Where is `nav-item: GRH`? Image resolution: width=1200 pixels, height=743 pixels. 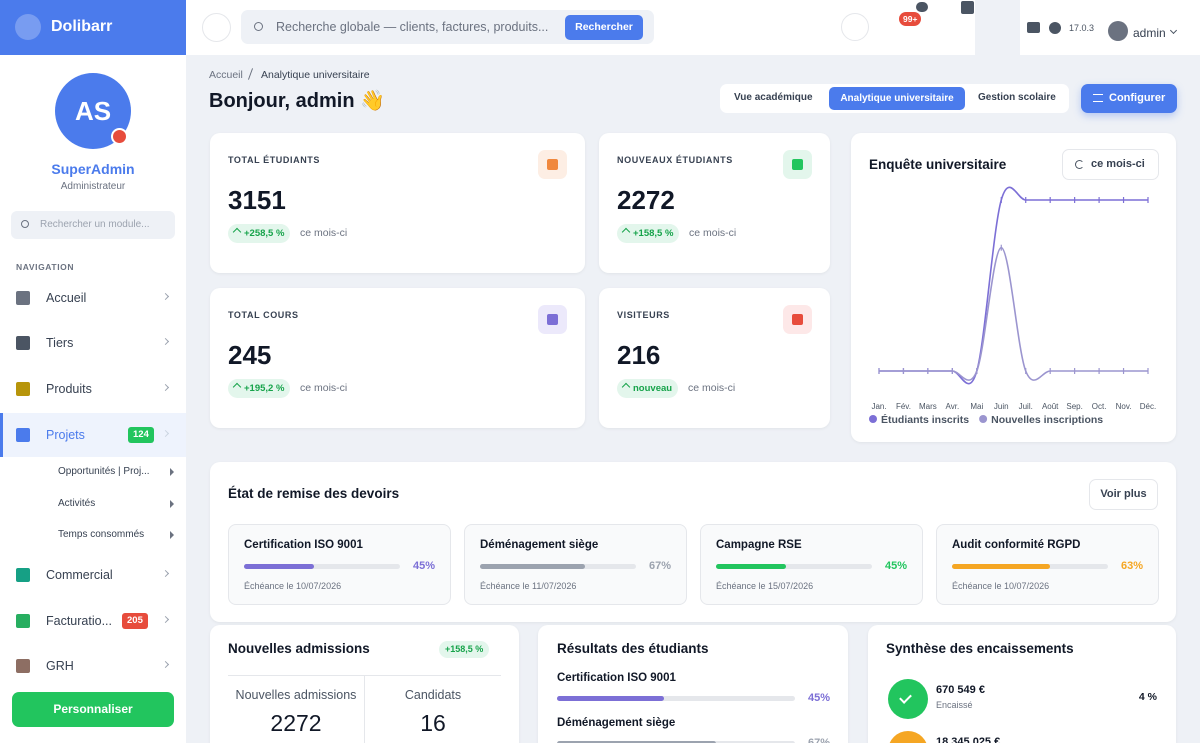 nav-item: GRH is located at coordinates (93, 666).